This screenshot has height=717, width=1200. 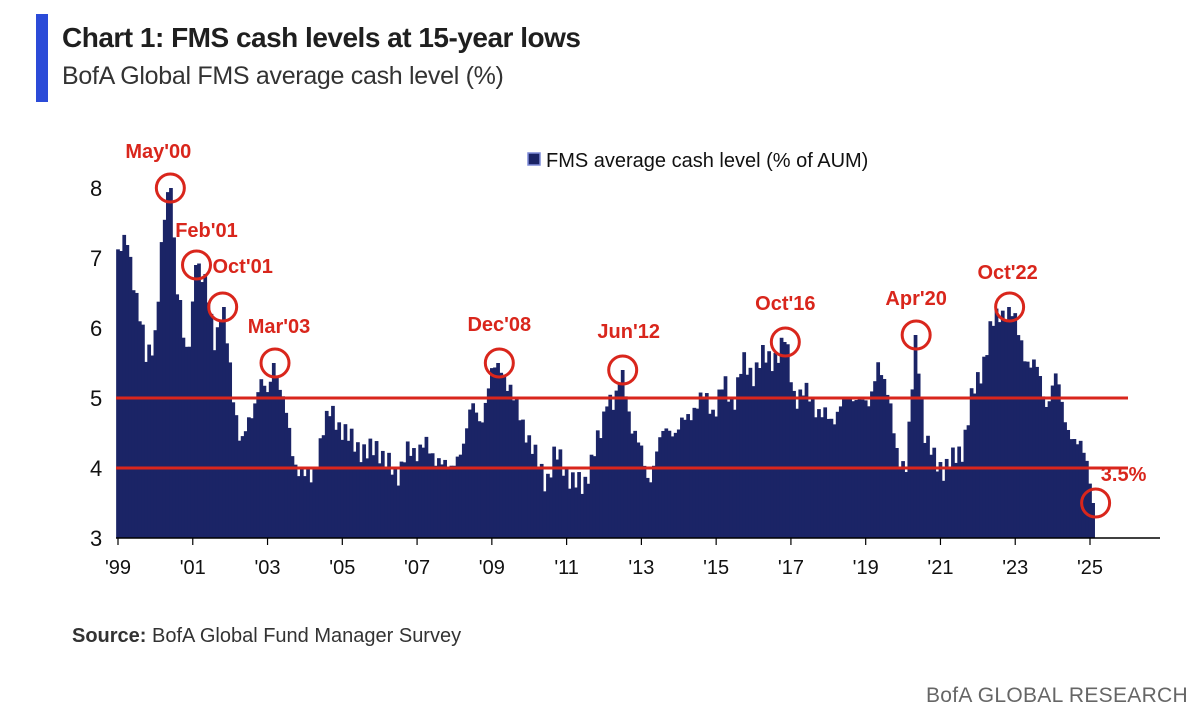 What do you see at coordinates (866, 568) in the screenshot?
I see `x-tick-label: '19` at bounding box center [866, 568].